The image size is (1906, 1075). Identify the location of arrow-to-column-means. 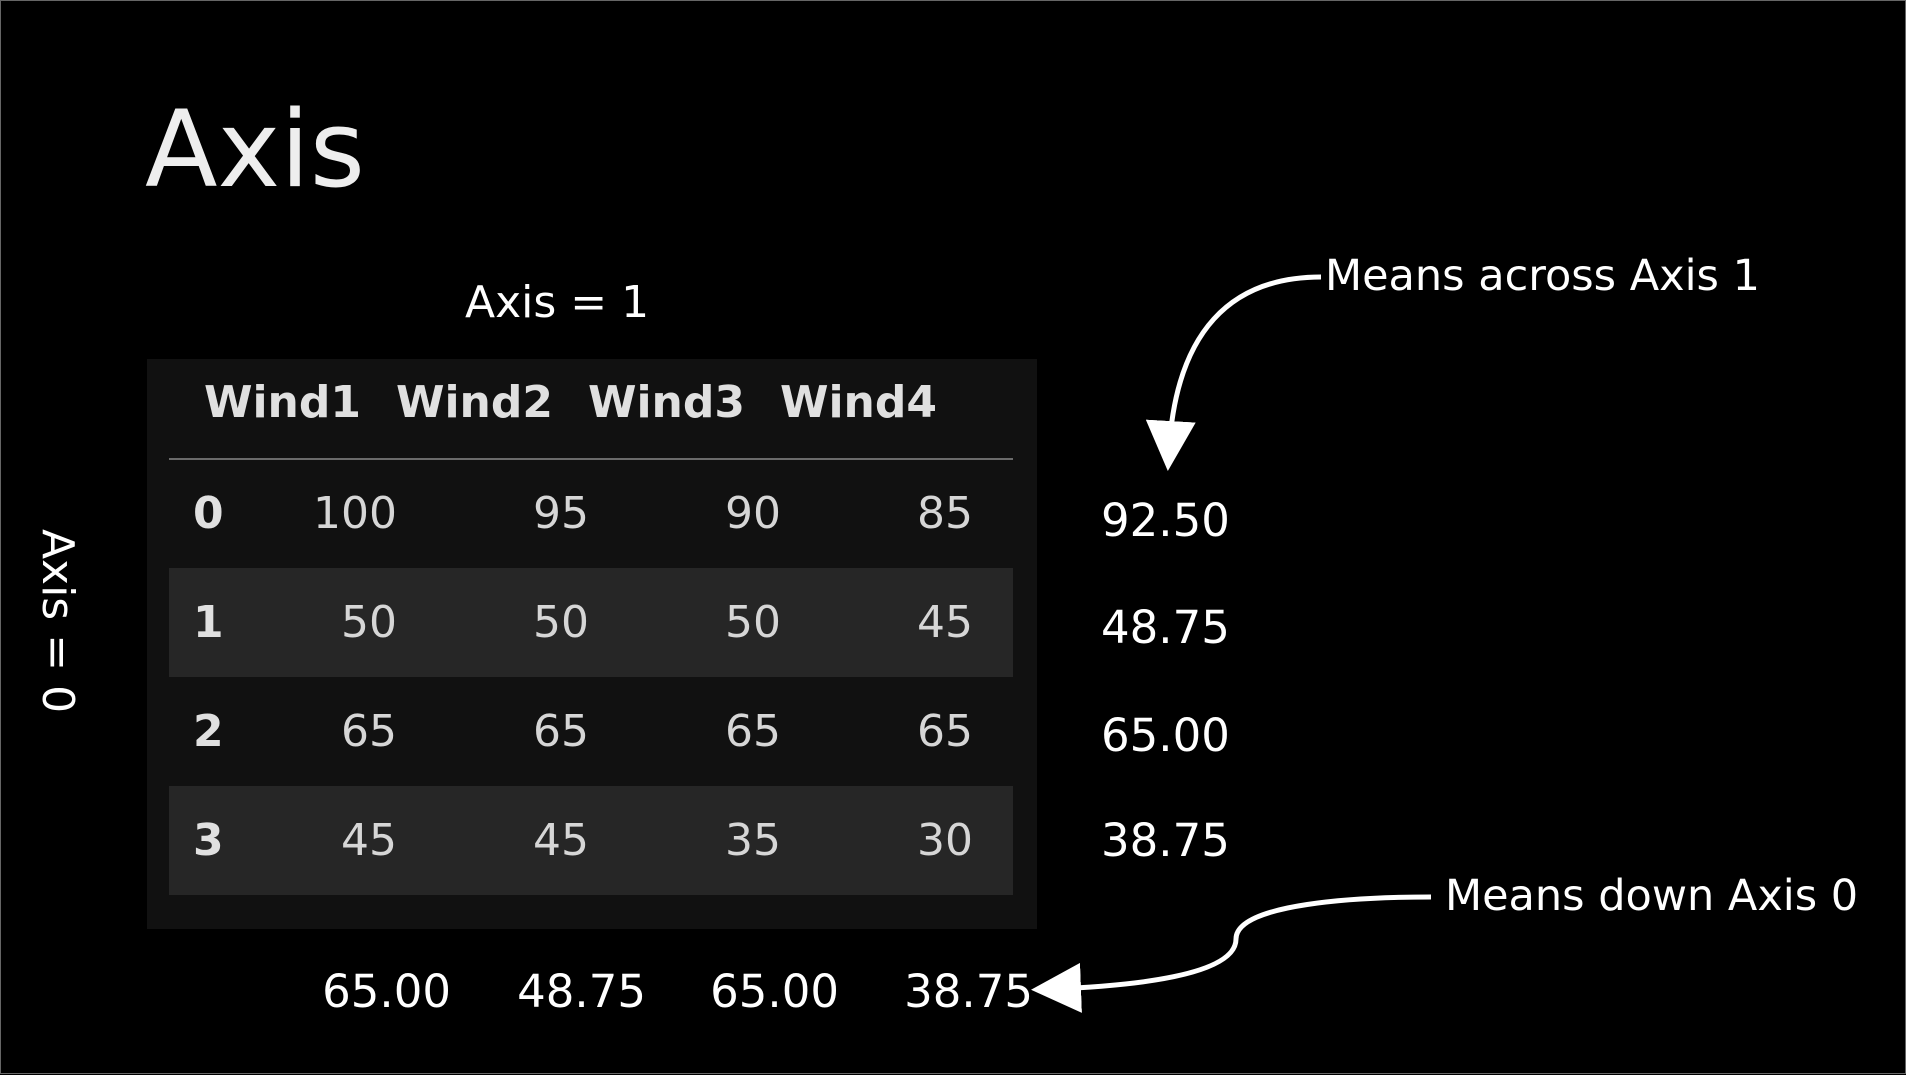
(1231, 953).